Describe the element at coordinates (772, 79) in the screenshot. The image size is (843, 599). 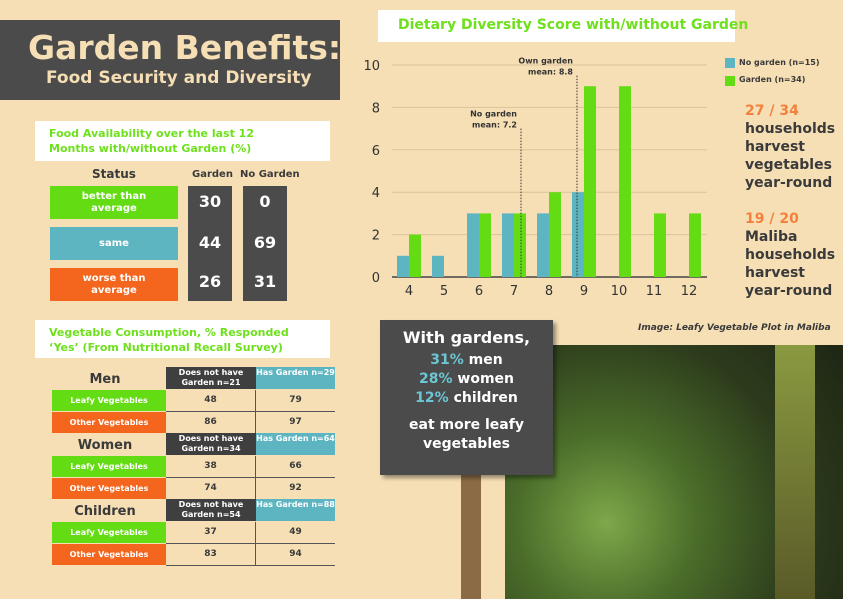
I see `legend-garden: Garden (n=34)` at that location.